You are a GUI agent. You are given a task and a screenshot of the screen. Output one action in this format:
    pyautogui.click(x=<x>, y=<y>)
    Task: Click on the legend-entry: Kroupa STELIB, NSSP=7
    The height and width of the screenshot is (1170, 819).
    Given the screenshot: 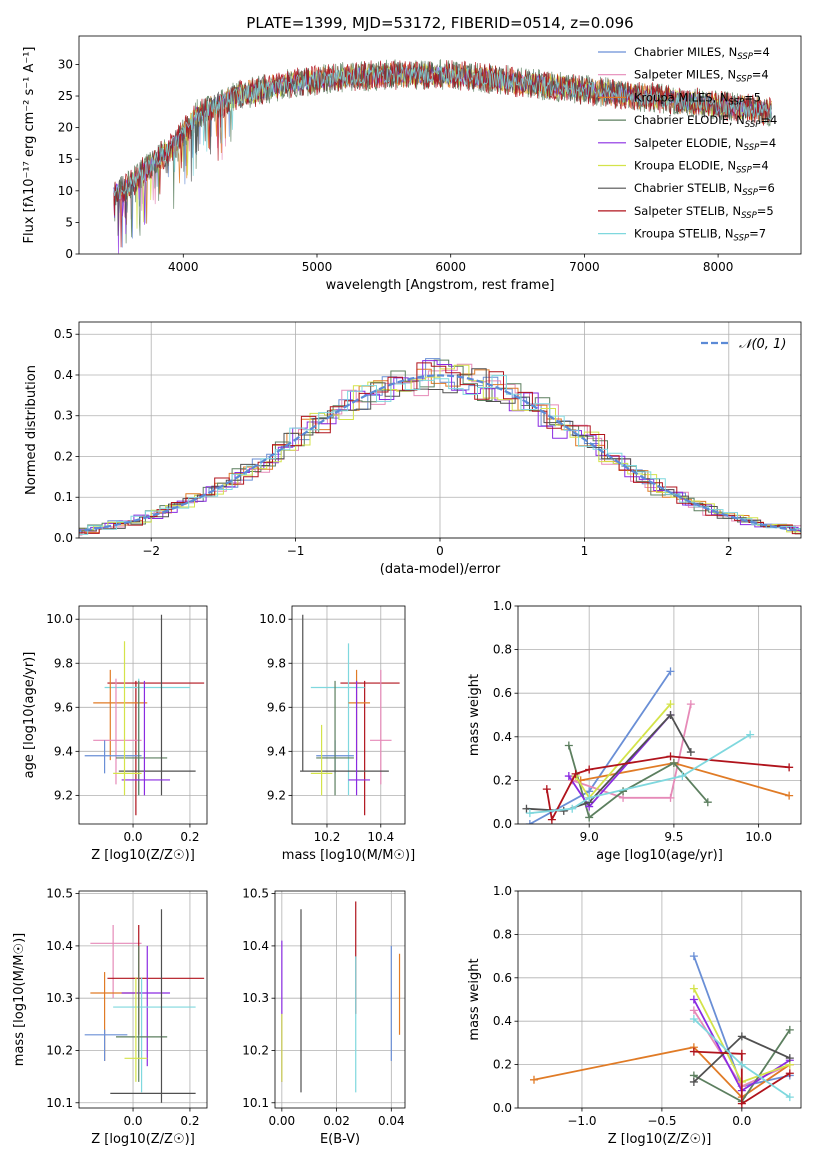 What is the action you would take?
    pyautogui.click(x=700, y=235)
    